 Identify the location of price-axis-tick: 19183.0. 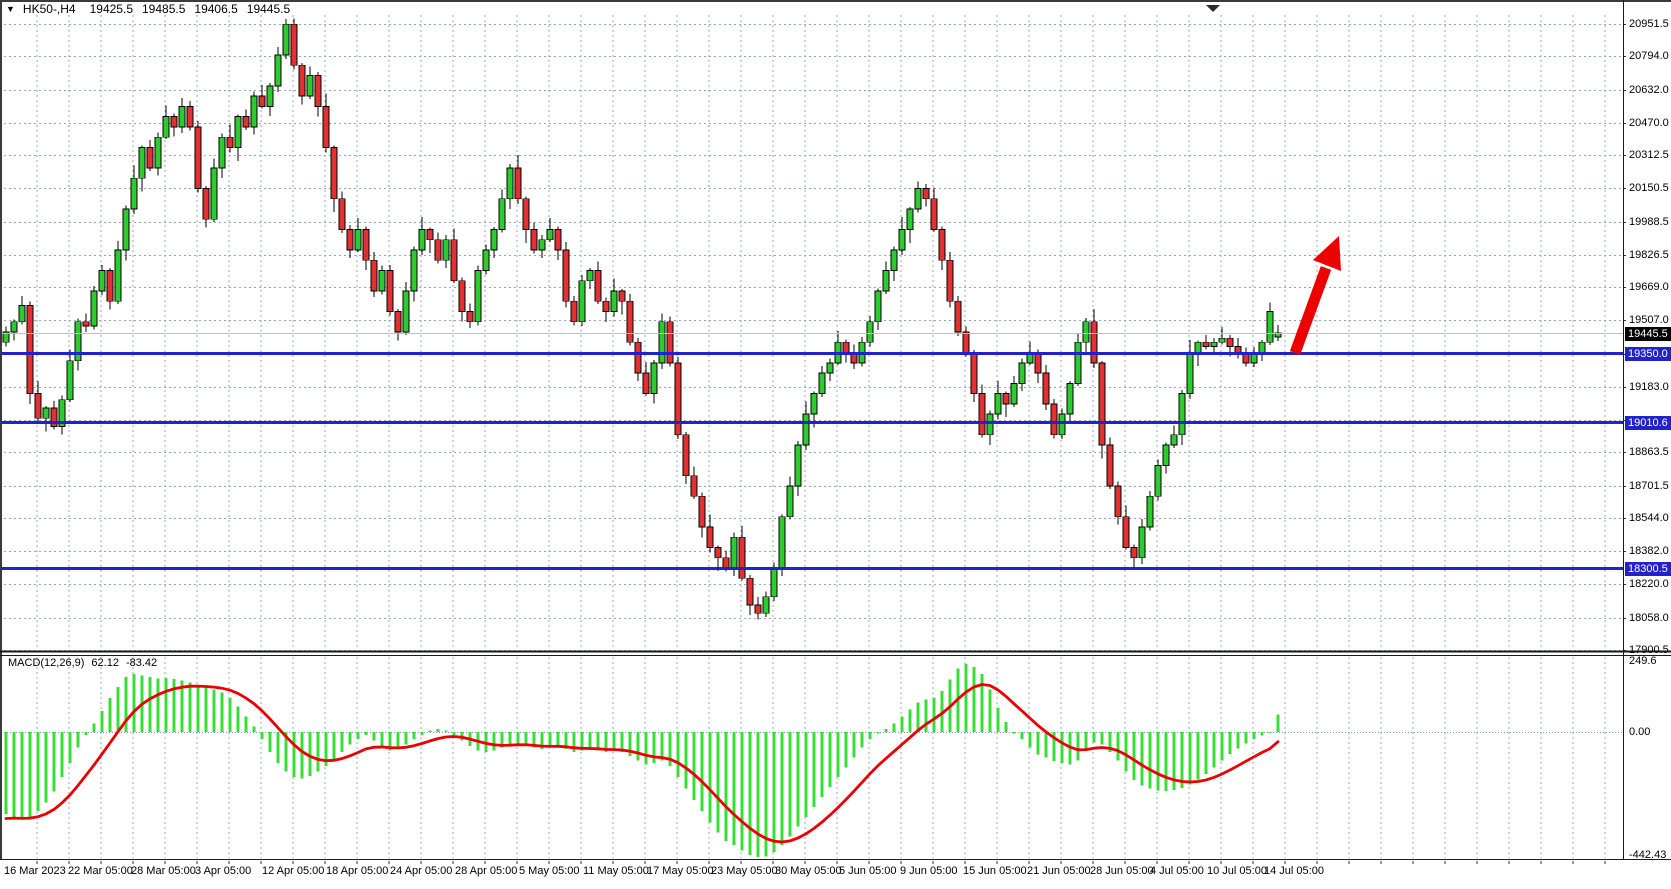
(1649, 387).